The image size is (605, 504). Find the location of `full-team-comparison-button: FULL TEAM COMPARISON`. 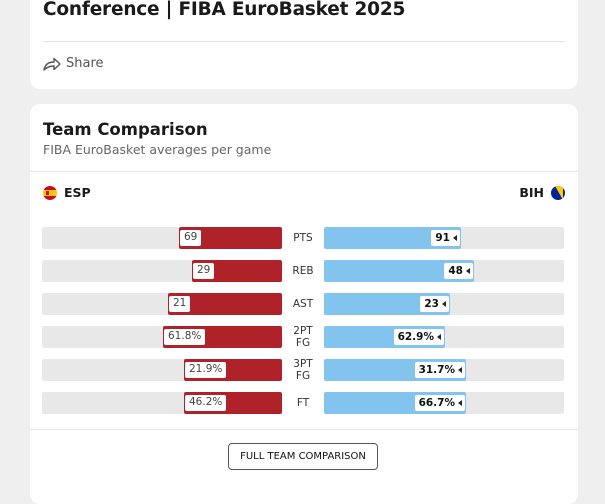

full-team-comparison-button: FULL TEAM COMPARISON is located at coordinates (303, 456).